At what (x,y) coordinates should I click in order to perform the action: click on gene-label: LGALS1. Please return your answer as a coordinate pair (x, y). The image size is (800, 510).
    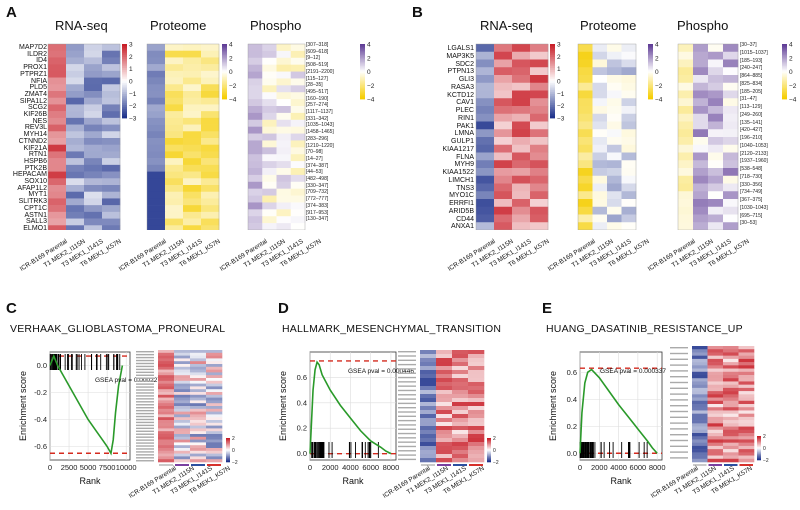
    Looking at the image, I should click on (460, 48).